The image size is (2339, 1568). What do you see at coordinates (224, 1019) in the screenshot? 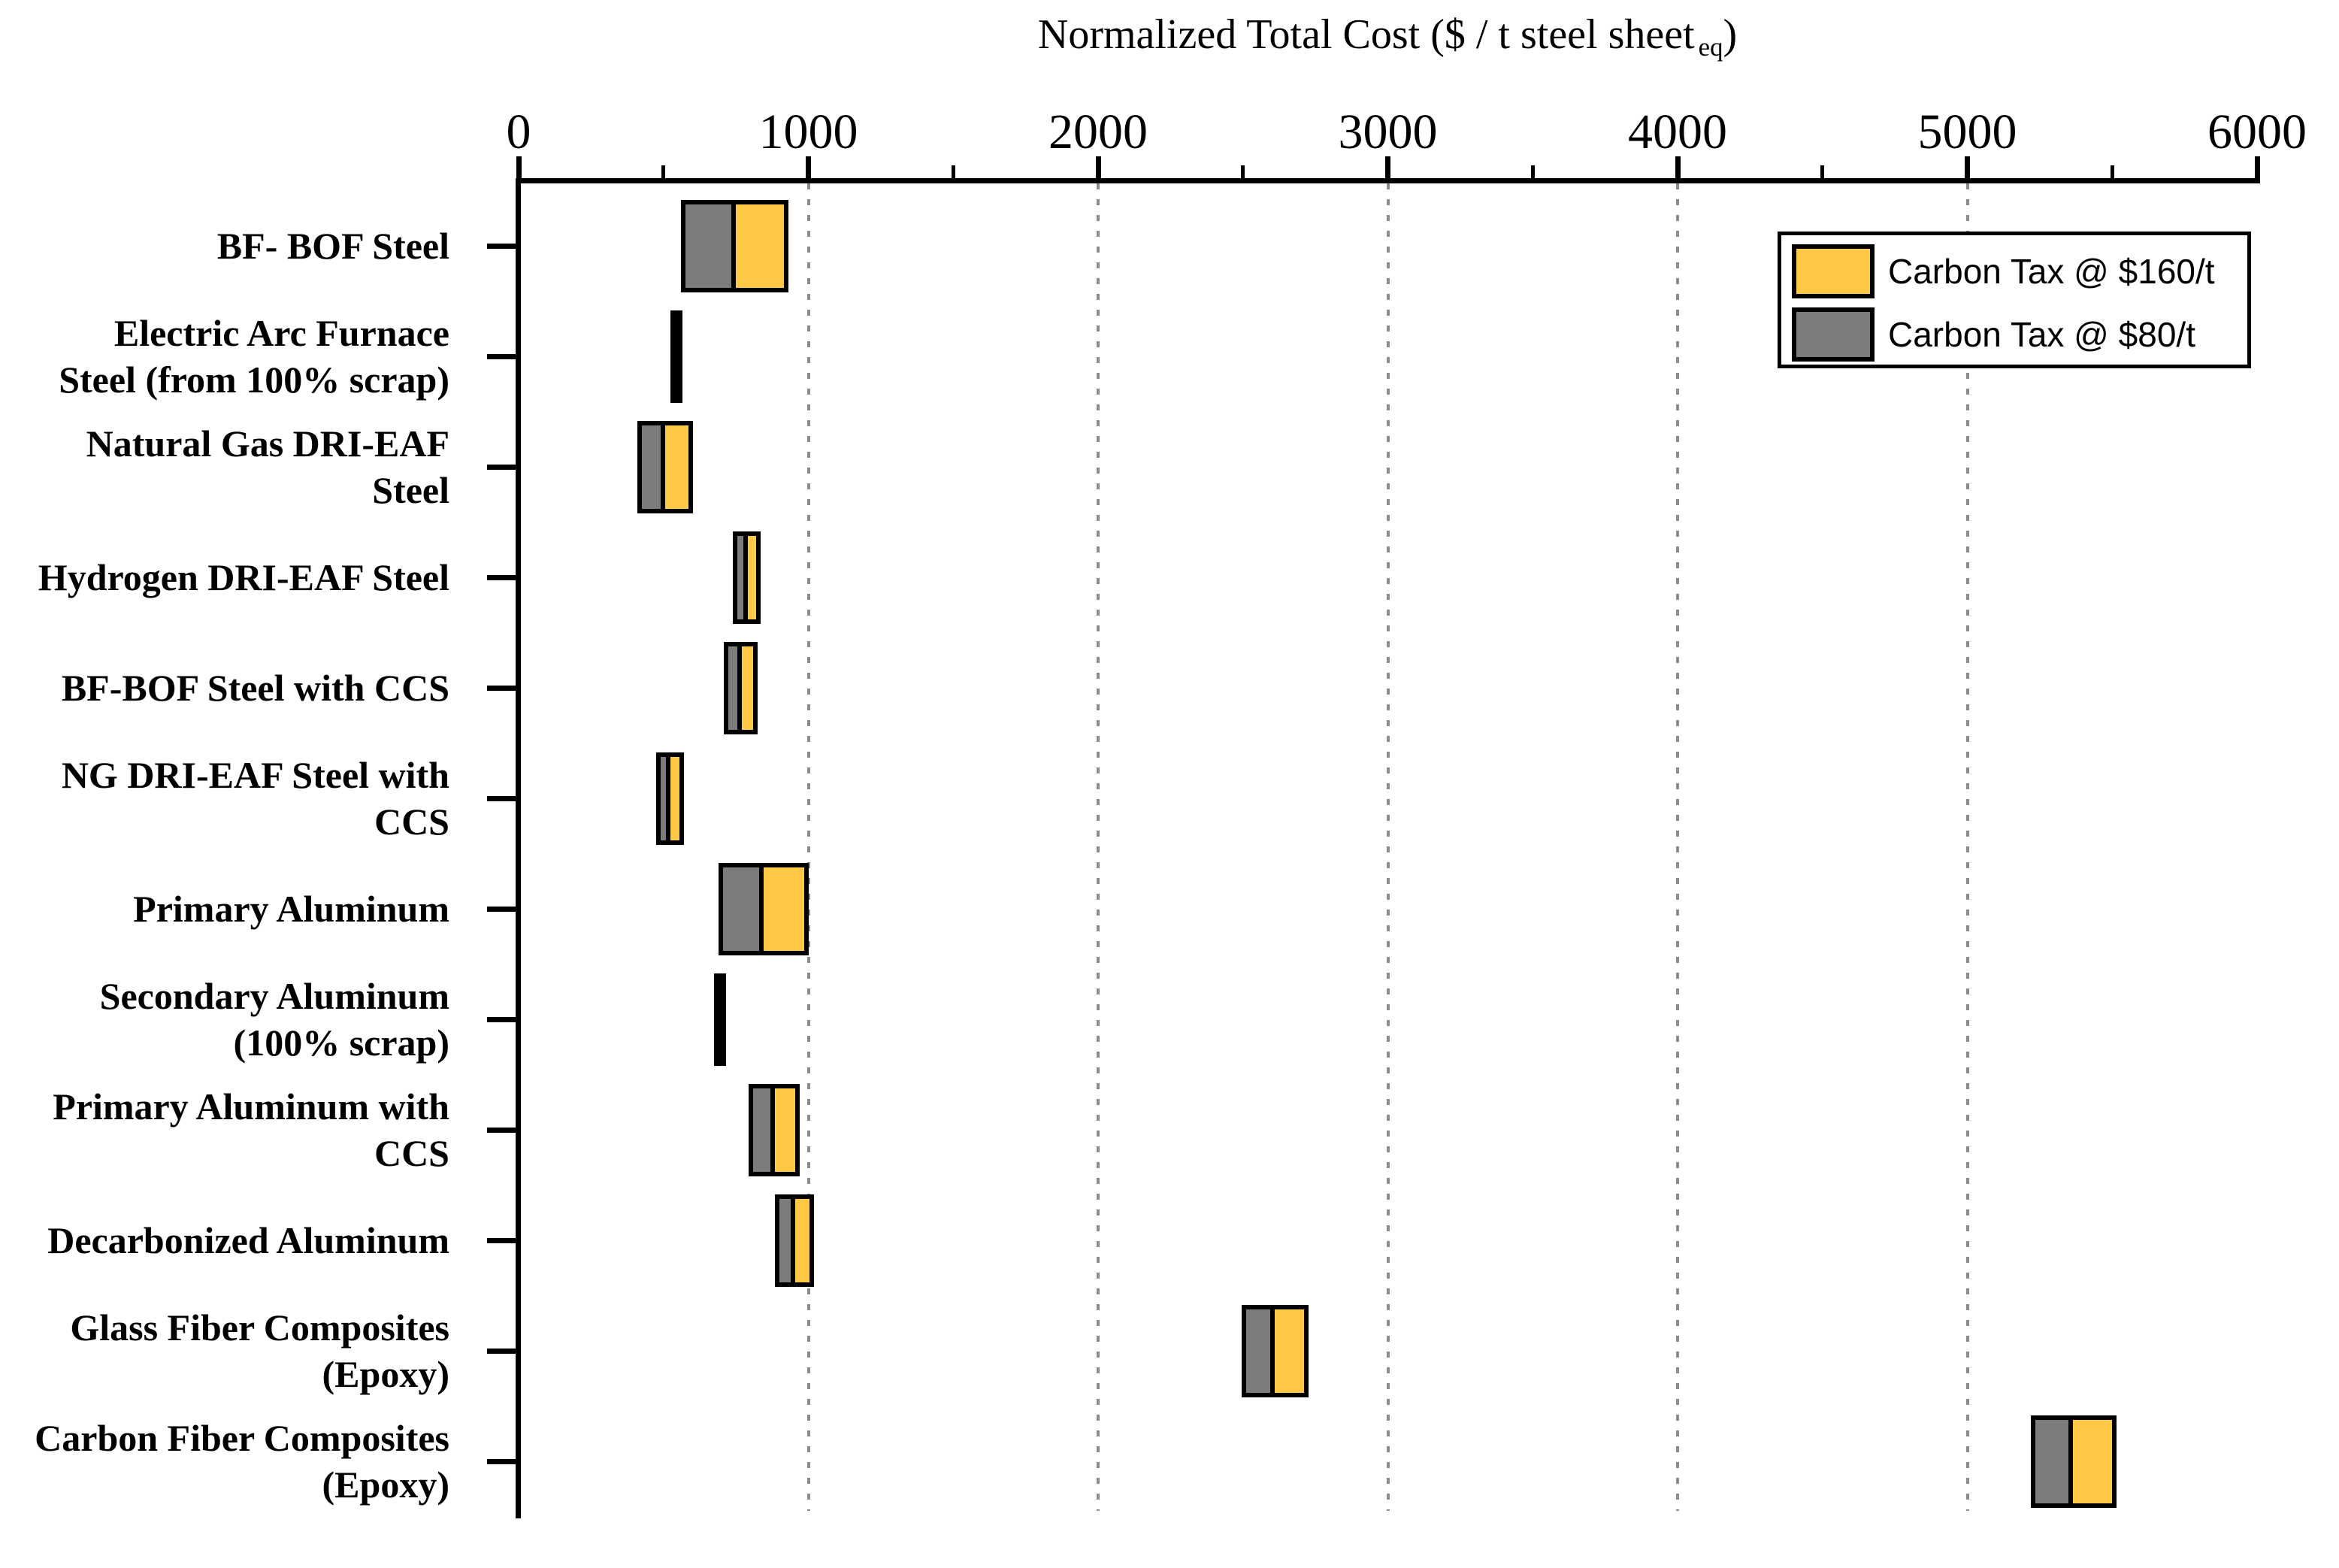
I see `category-label: Secondary Aluminum (100% scrap)` at bounding box center [224, 1019].